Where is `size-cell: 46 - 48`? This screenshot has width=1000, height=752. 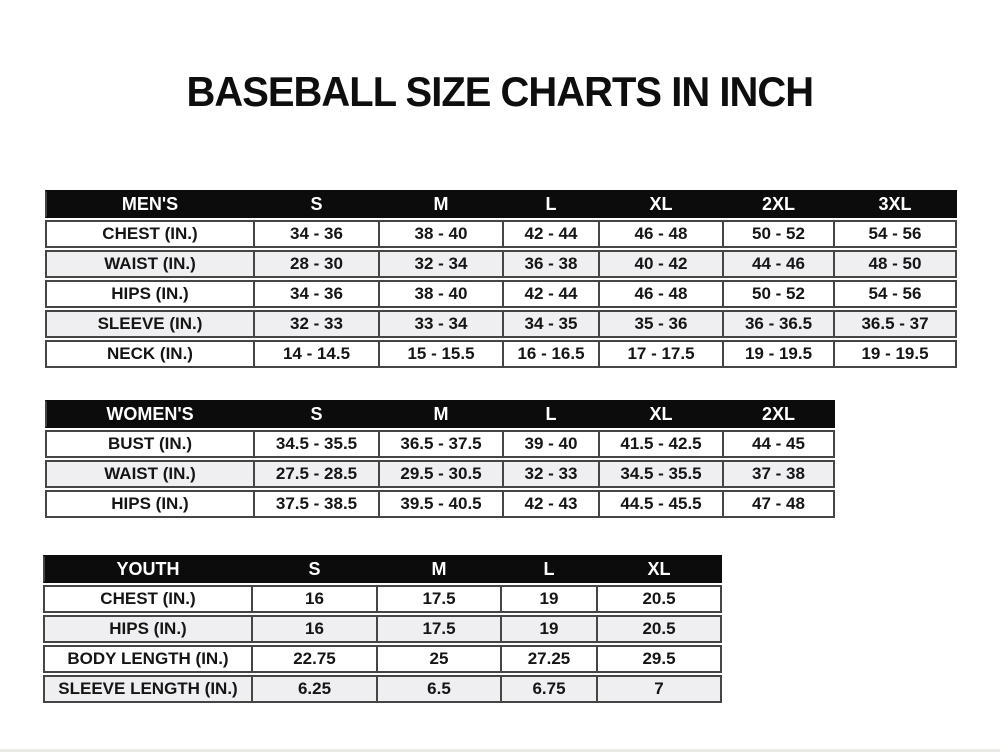
size-cell: 46 - 48 is located at coordinates (662, 234).